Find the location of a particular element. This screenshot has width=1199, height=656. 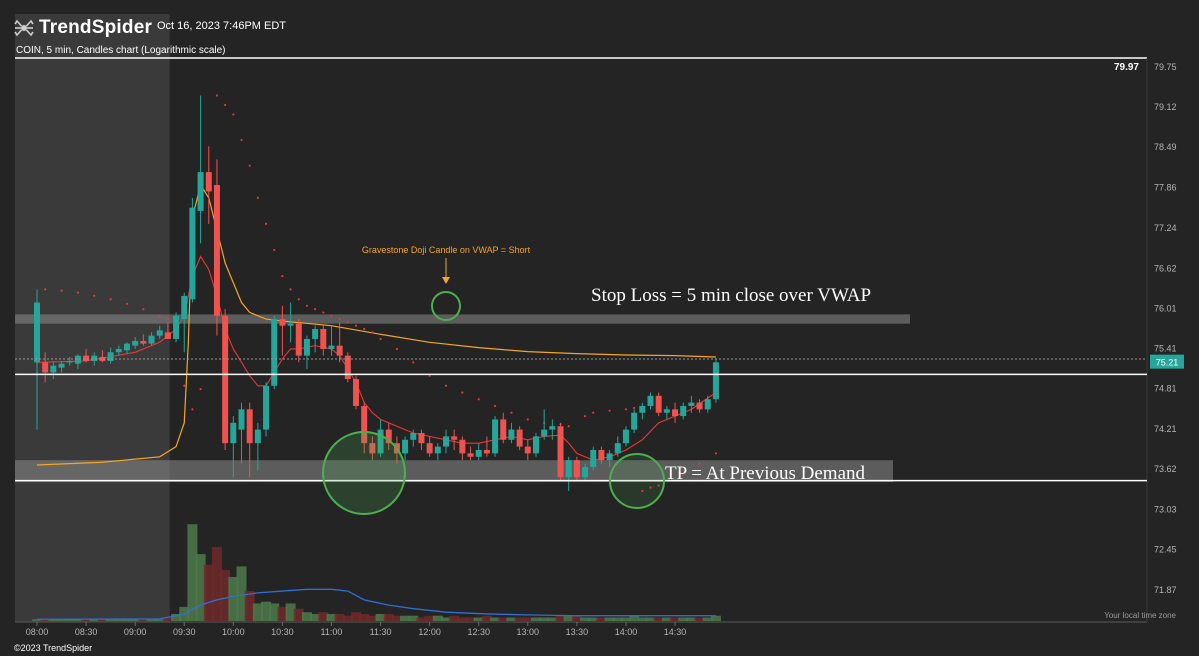

y-tick-label: 71.87 is located at coordinates (1165, 590).